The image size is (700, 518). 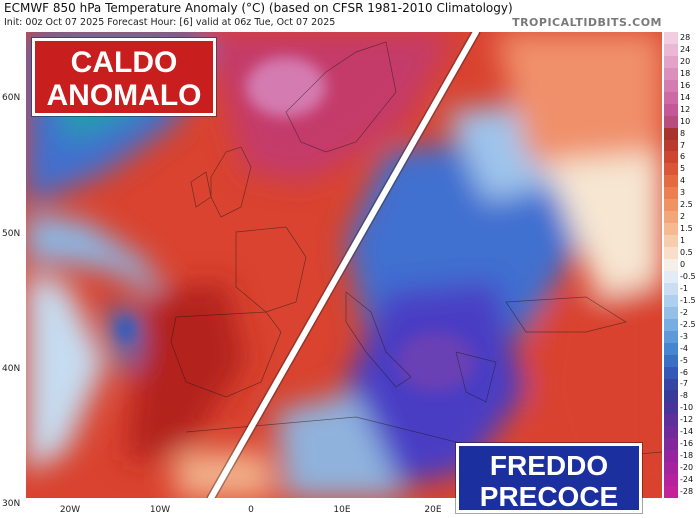 What do you see at coordinates (378, 339) in the screenshot?
I see `italy-outline` at bounding box center [378, 339].